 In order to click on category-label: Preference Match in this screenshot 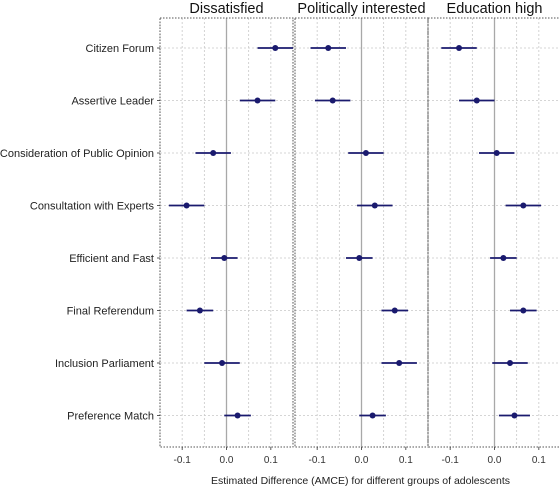, I will do `click(110, 417)`.